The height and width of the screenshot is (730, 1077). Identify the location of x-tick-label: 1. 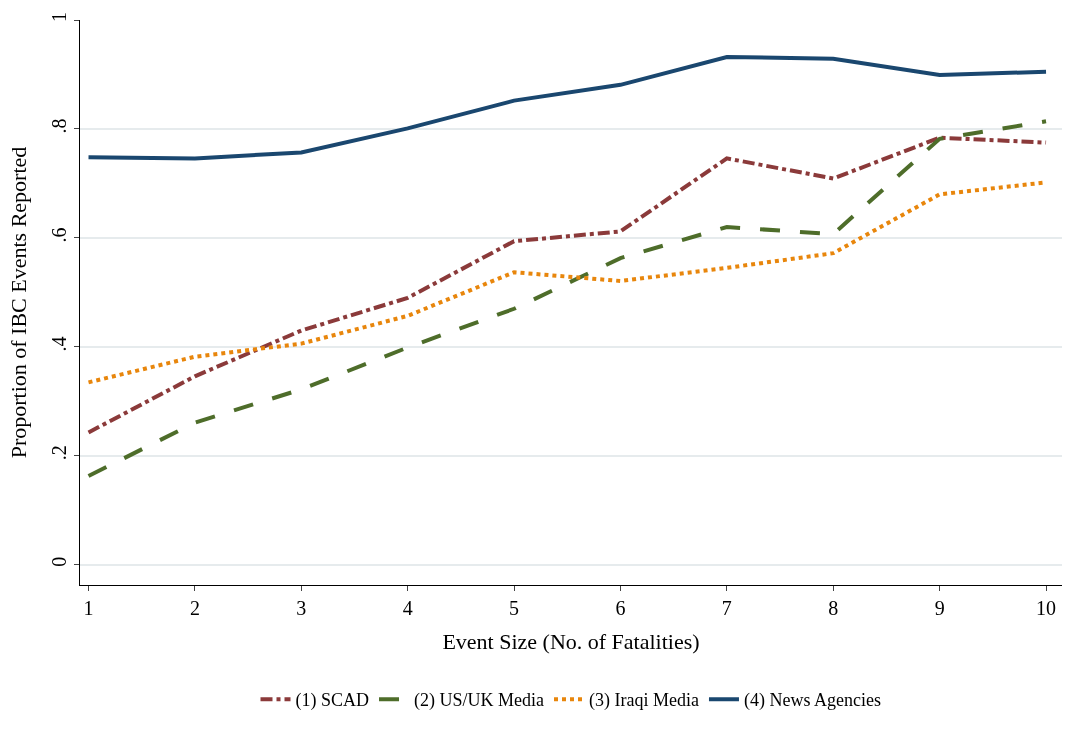
(88, 608).